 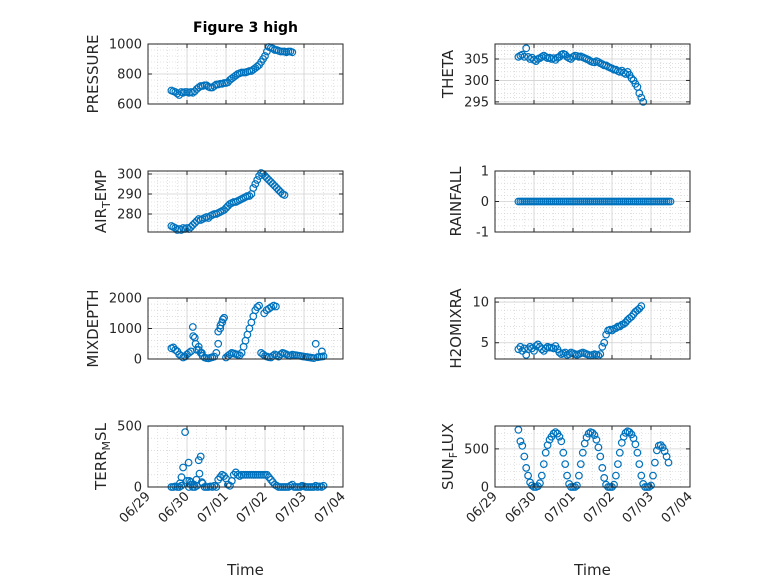 I want to click on y-tick-label: 500, so click(x=476, y=449).